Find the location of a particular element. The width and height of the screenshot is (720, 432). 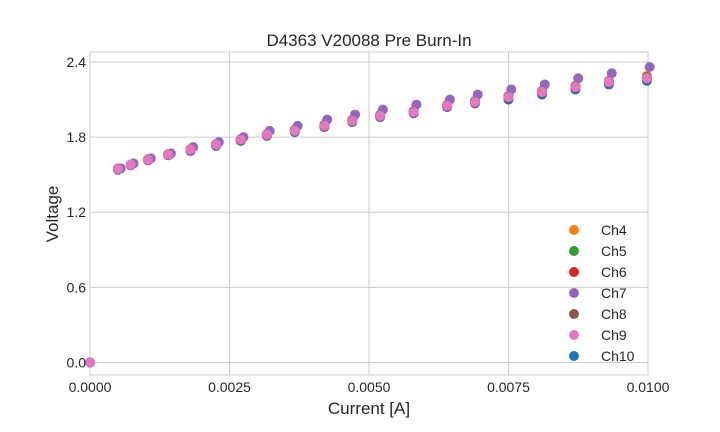

y-tick-label: 2.4 is located at coordinates (77, 62).